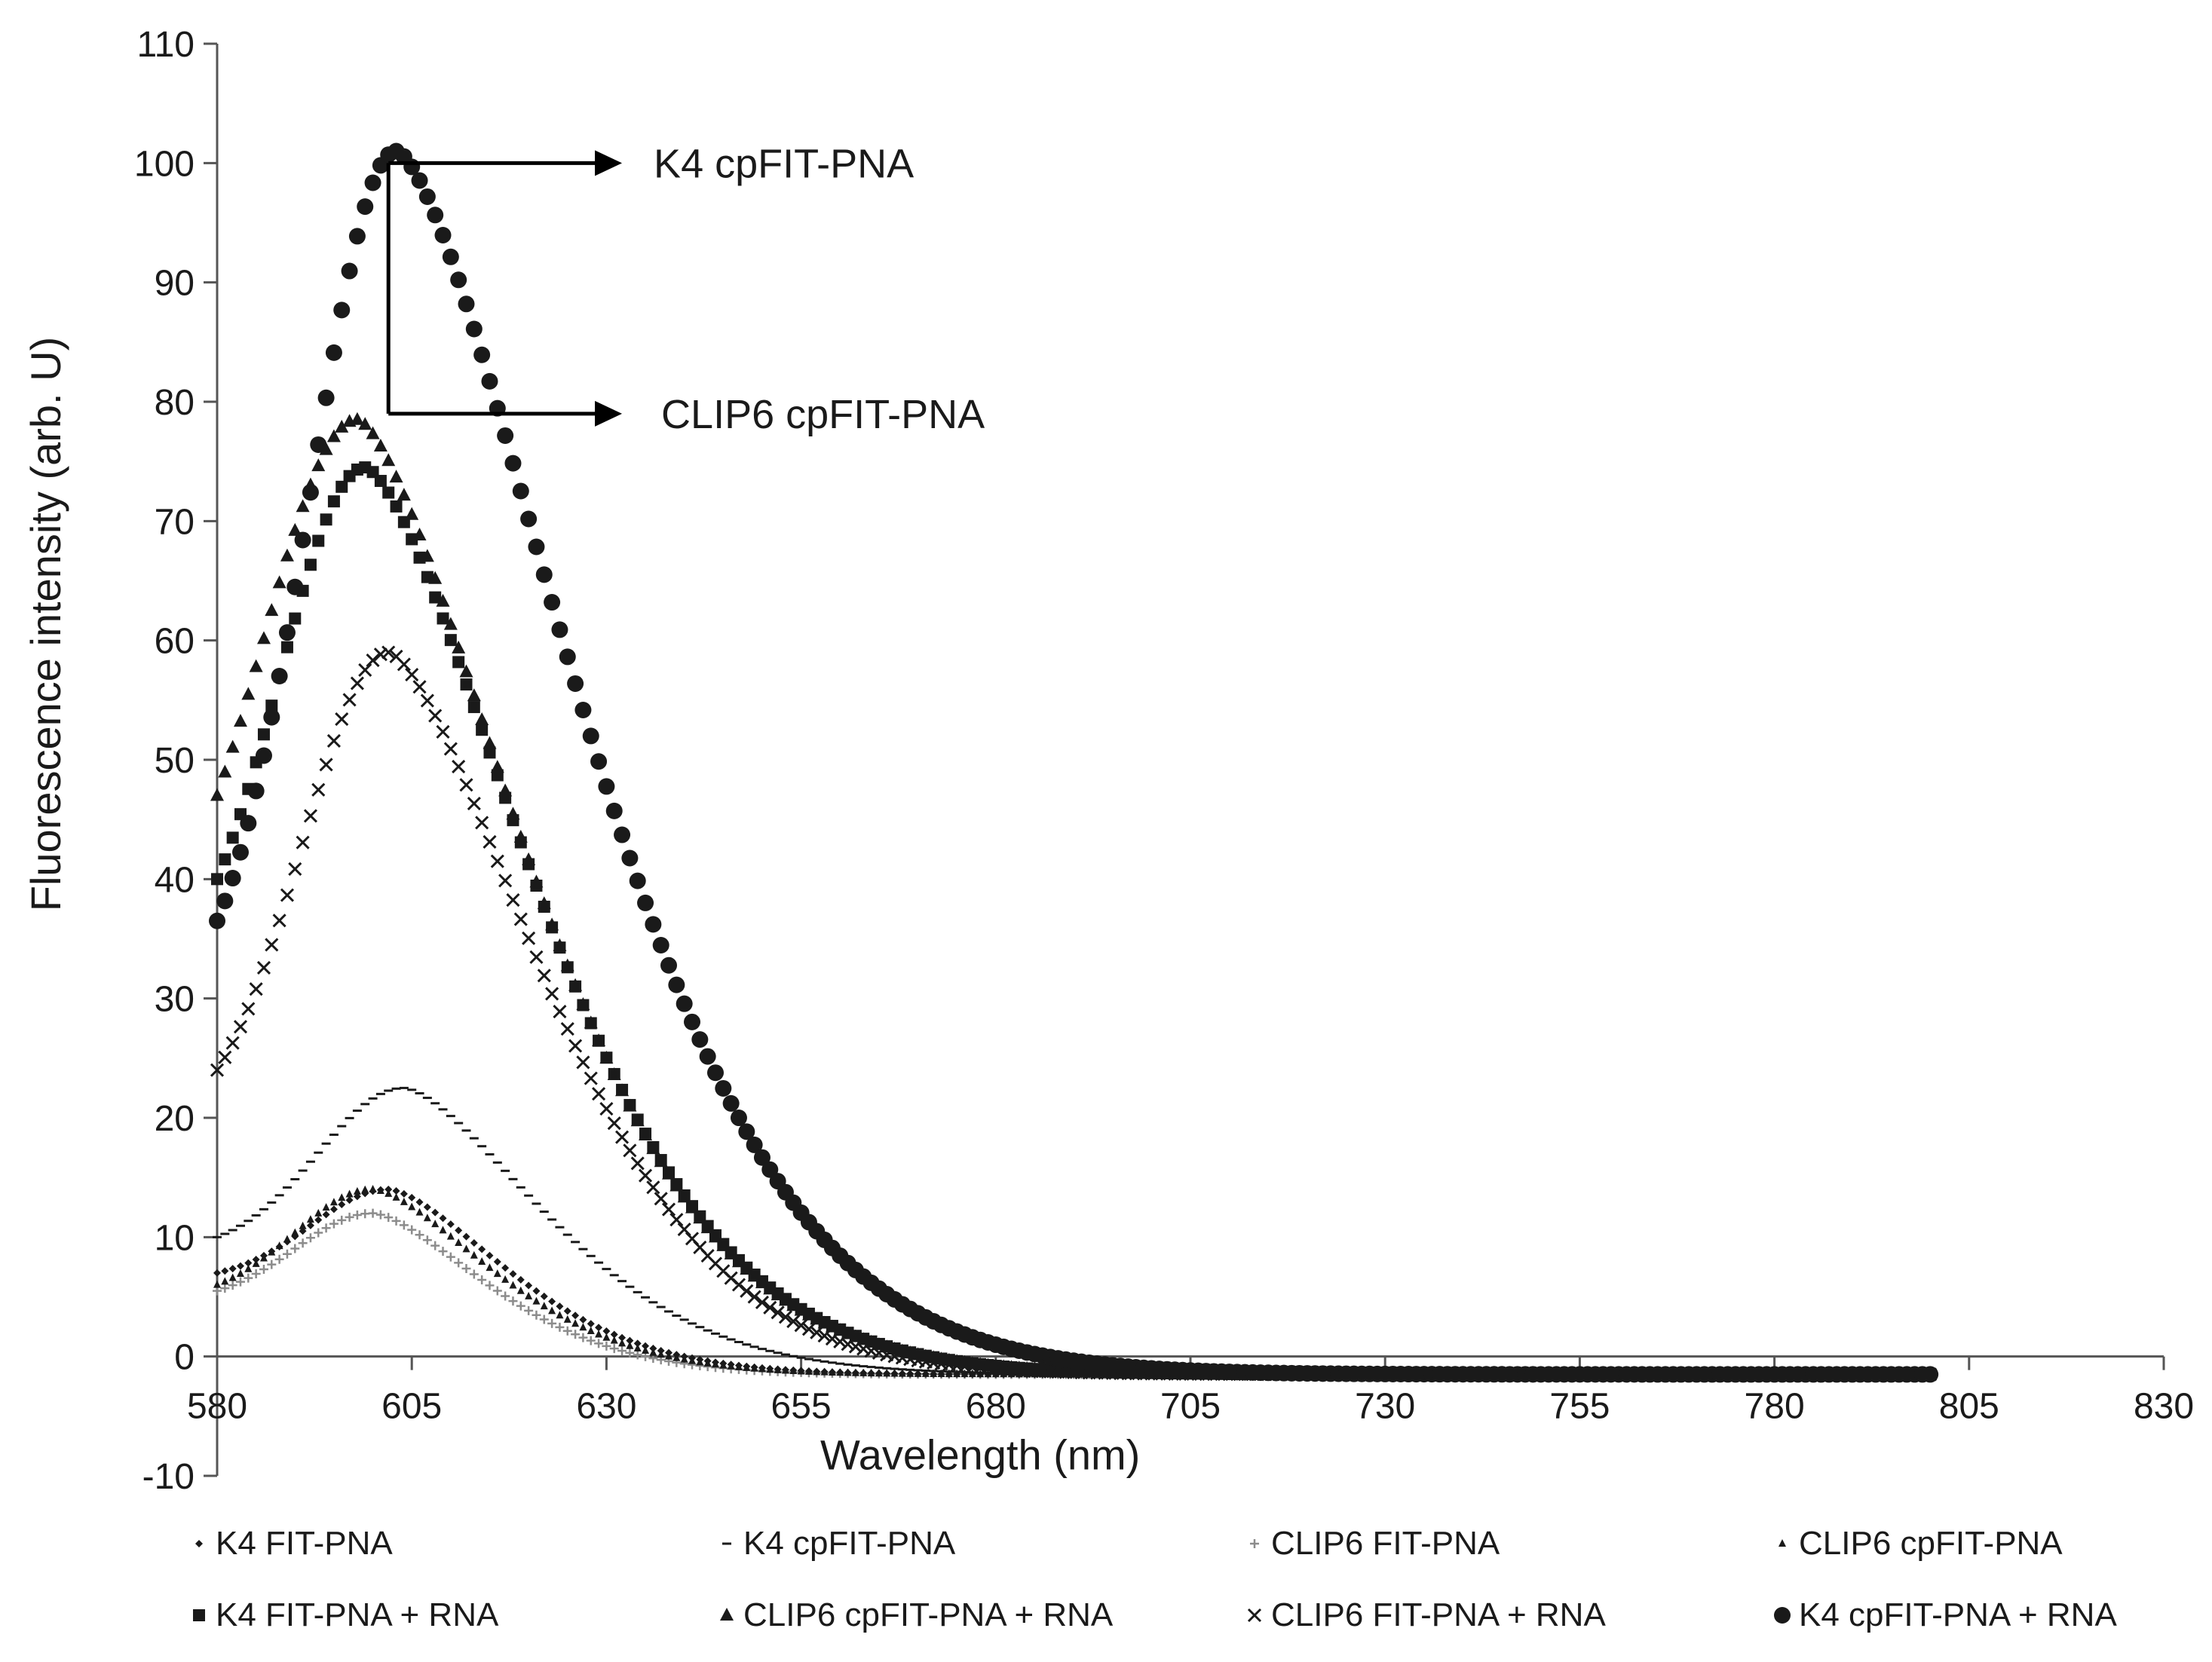 The height and width of the screenshot is (1662, 2212). Describe the element at coordinates (980, 1455) in the screenshot. I see `x-axis-title: Wavelength (nm)` at that location.